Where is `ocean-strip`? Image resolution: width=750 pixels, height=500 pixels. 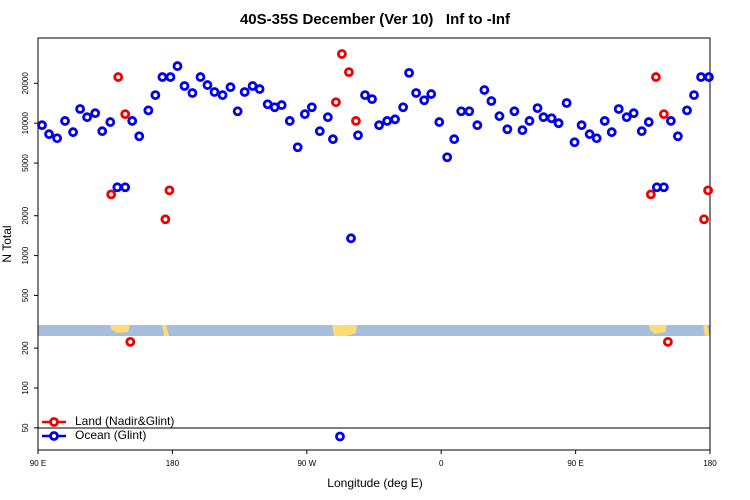 ocean-strip is located at coordinates (374, 330).